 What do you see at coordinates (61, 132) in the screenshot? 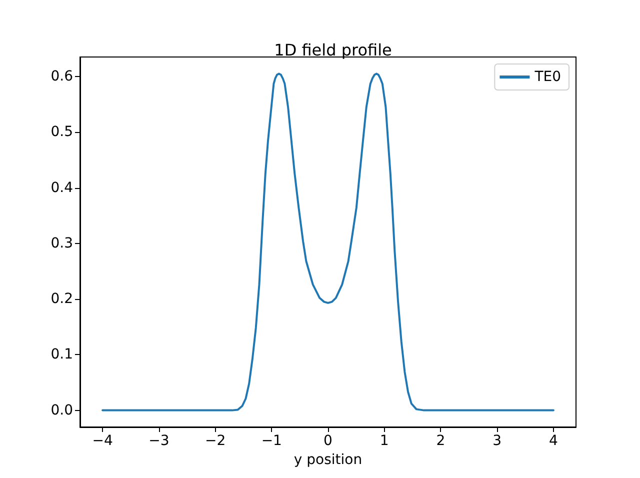
I see `y-tick-label: 0.5` at bounding box center [61, 132].